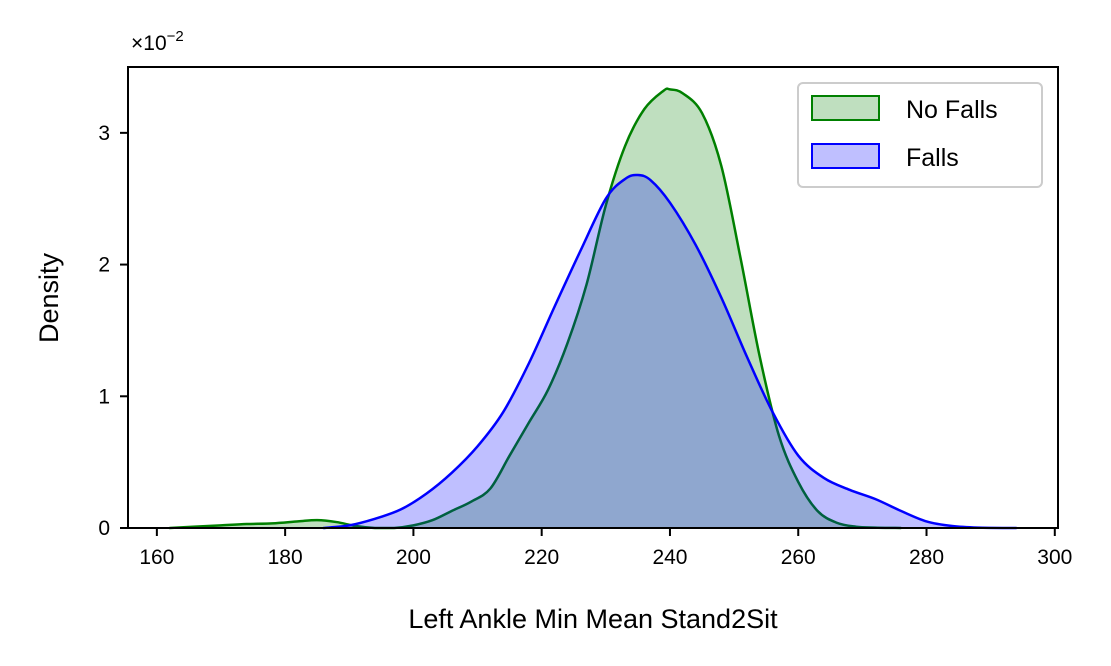 The image size is (1111, 666). I want to click on y-axis-multiplier: ×10⁻², so click(157, 41).